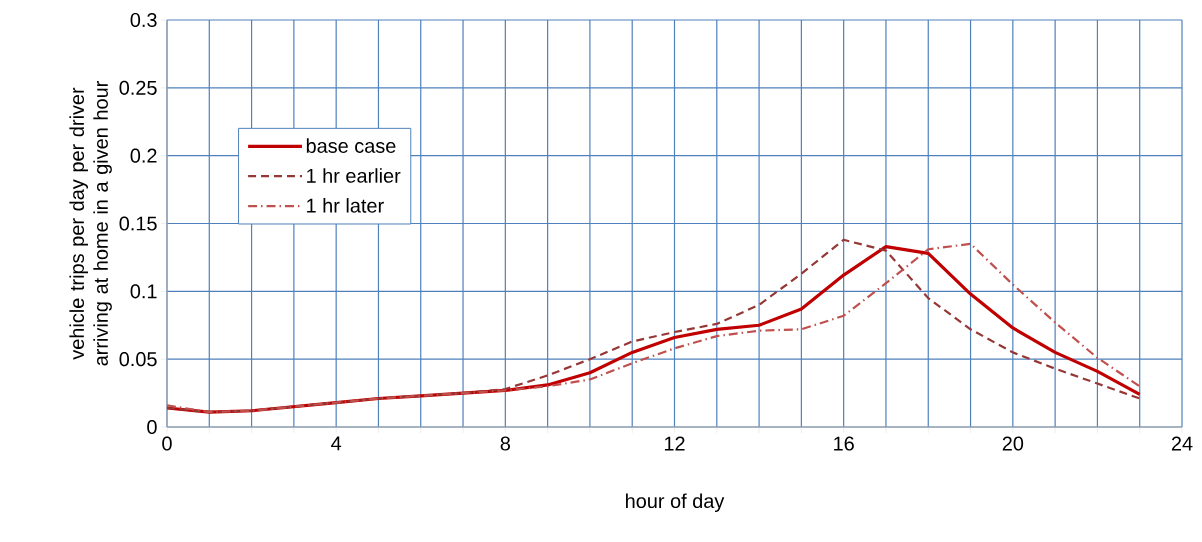 This screenshot has width=1202, height=542. I want to click on x-tick-label: 12, so click(674, 443).